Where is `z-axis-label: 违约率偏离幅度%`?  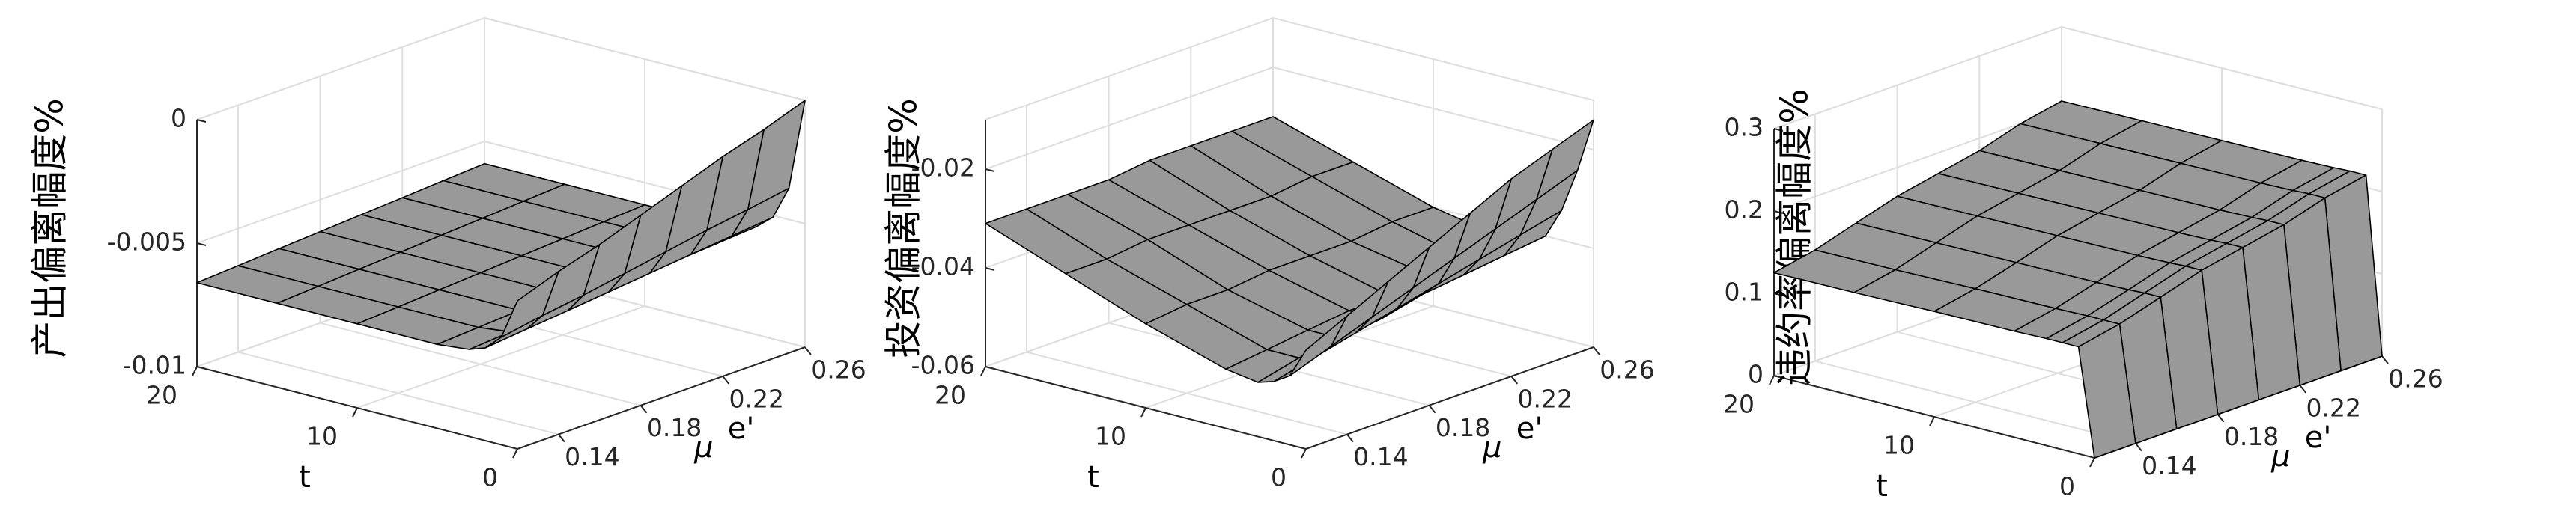 z-axis-label: 违约率偏离幅度% is located at coordinates (1795, 237).